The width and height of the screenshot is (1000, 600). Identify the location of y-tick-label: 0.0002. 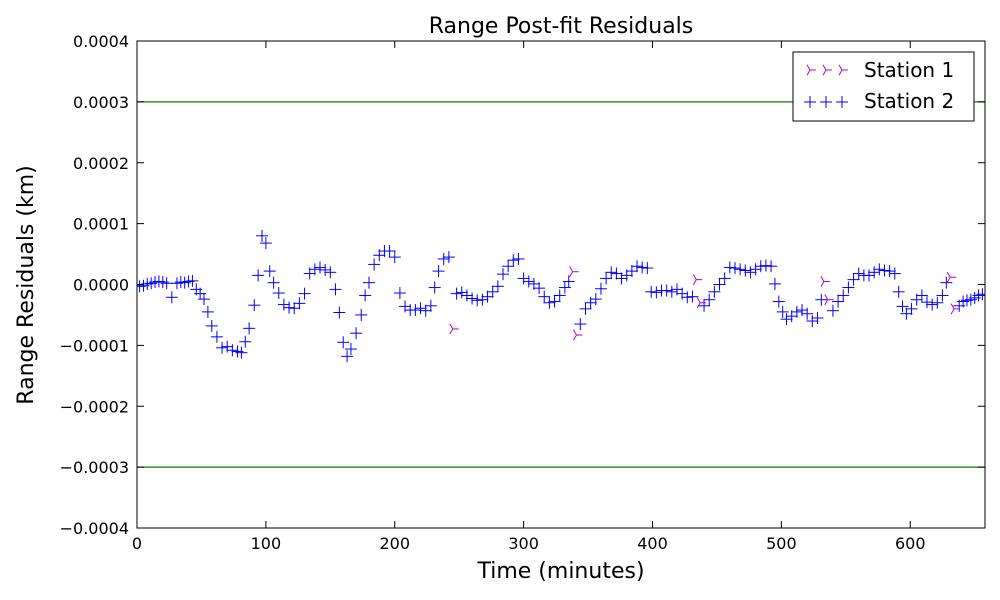
(101, 163).